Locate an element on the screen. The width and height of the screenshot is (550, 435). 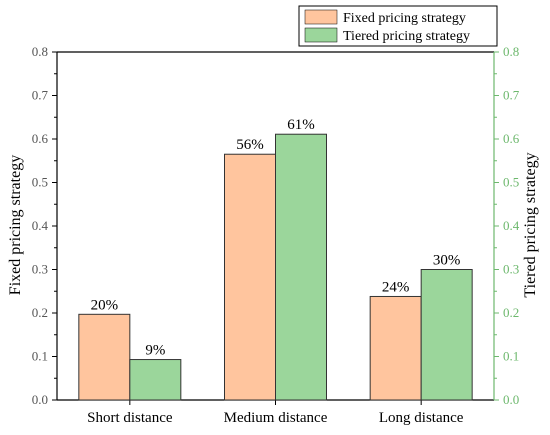
x-tick-label: Short distance is located at coordinates (130, 418).